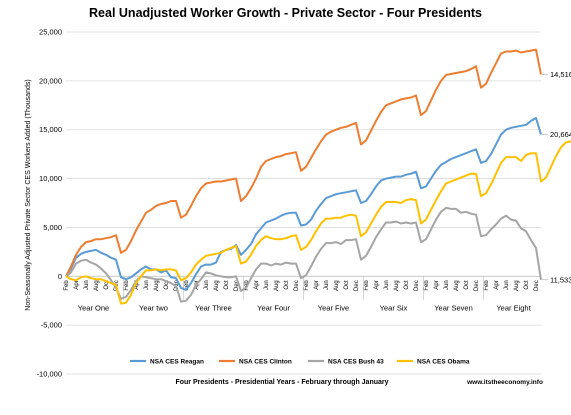  I want to click on year-label: Year Four, so click(273, 307).